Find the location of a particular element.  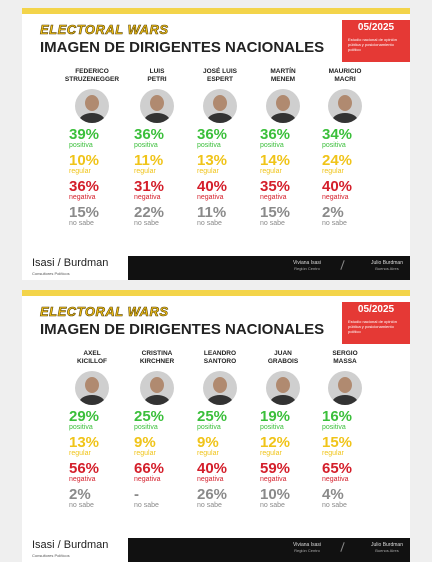

stat-value: 24% is located at coordinates (337, 160).